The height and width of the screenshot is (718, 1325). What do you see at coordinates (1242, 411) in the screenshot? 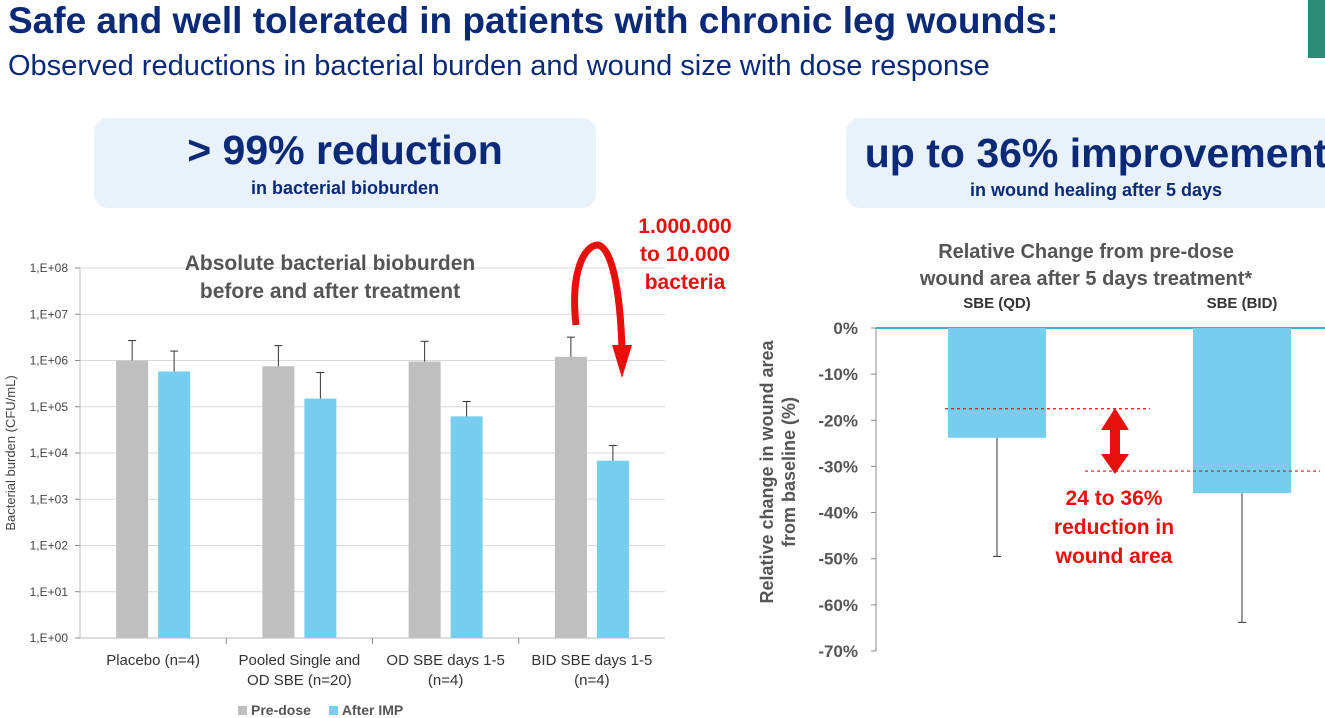
I see `bar-sbe-bid` at bounding box center [1242, 411].